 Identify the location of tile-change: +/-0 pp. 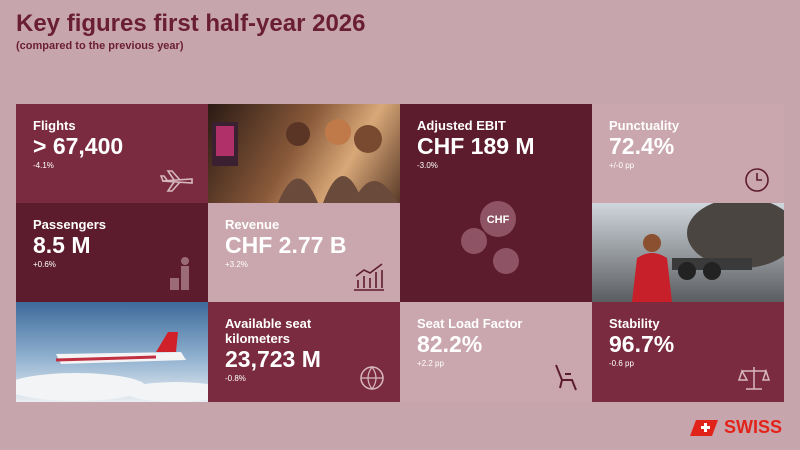
(622, 165).